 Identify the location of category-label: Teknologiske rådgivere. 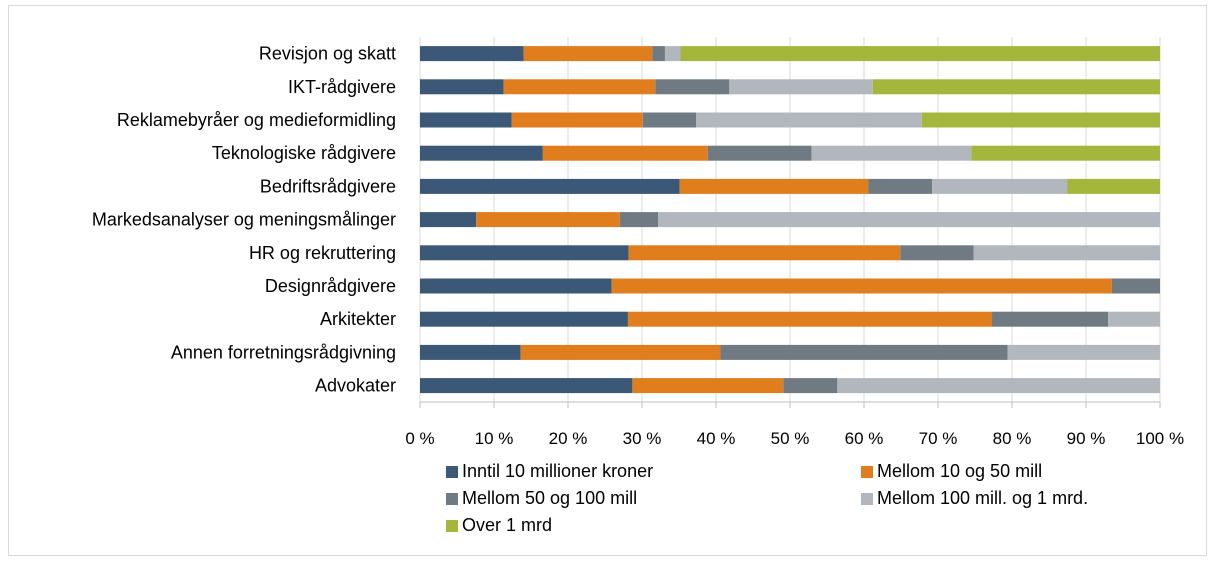
(304, 153).